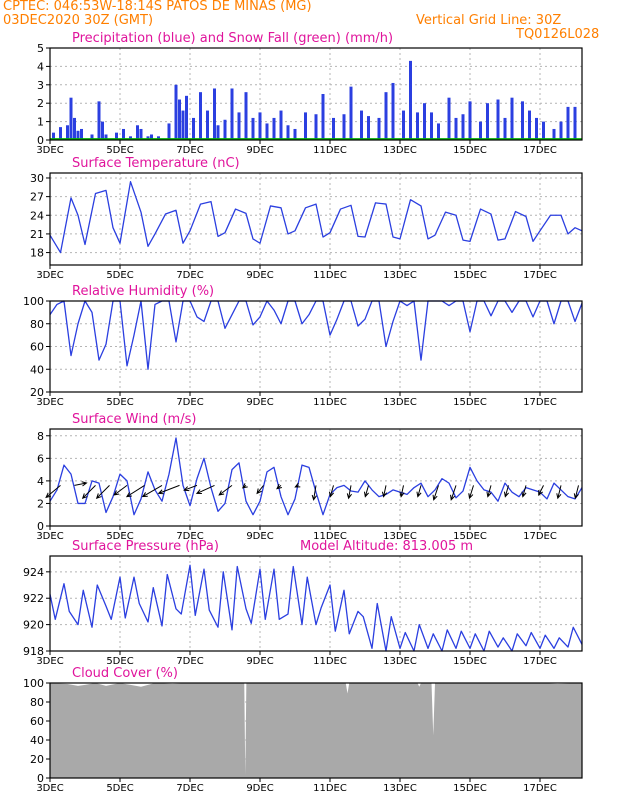 The image size is (618, 800). I want to click on y-tick-label: 3, so click(40, 85).